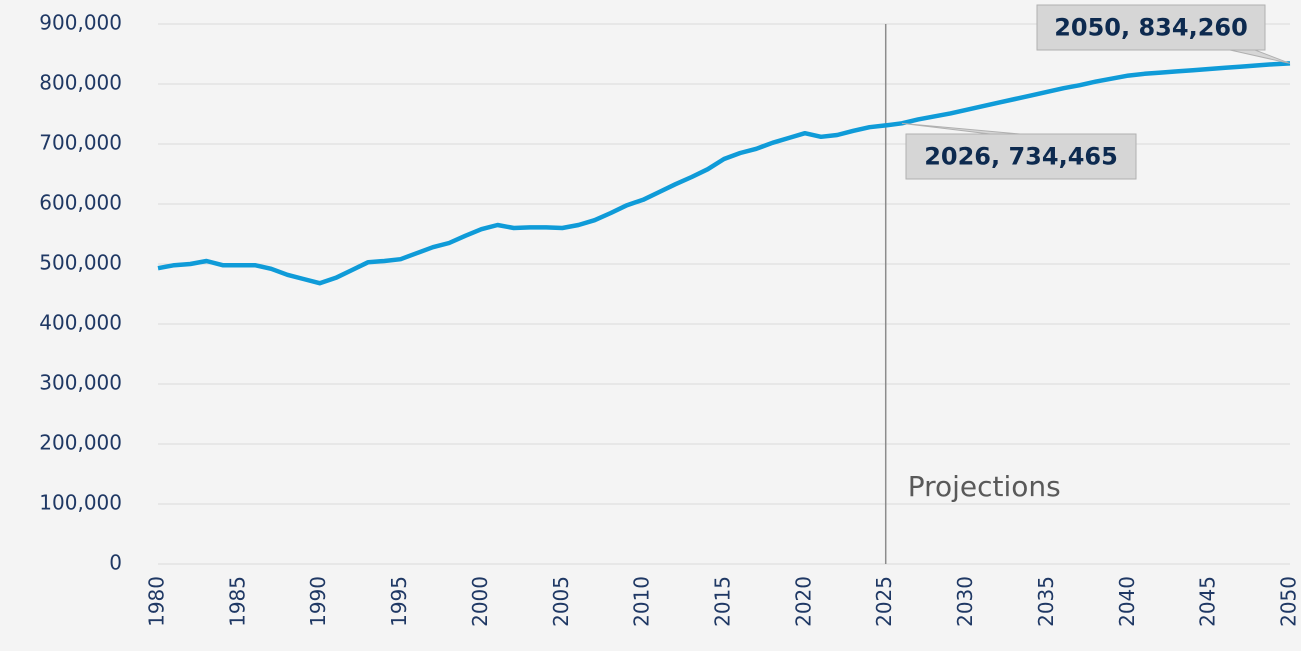 This screenshot has height=651, width=1301. What do you see at coordinates (723, 601) in the screenshot?
I see `x-tick-label: 2015` at bounding box center [723, 601].